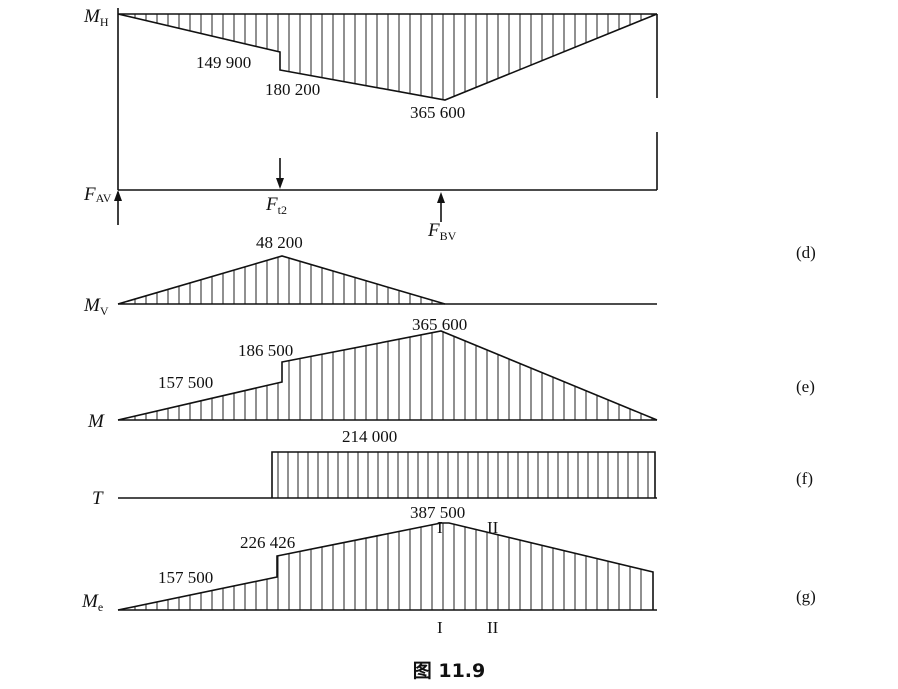 This screenshot has height=689, width=898. Describe the element at coordinates (276, 205) in the screenshot. I see `ft2-label: Ft2` at that location.